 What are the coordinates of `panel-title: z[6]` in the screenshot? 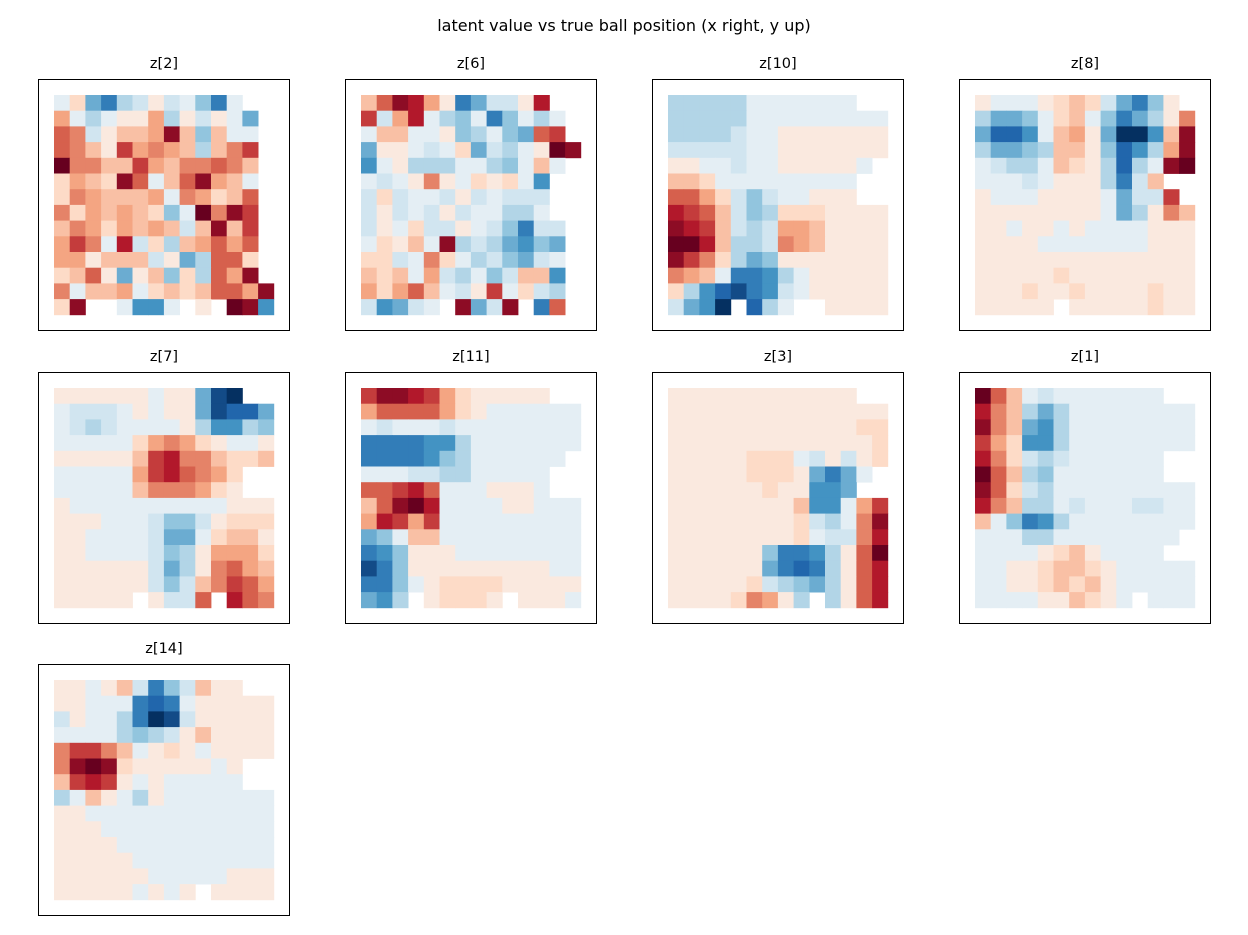 It's located at (471, 64).